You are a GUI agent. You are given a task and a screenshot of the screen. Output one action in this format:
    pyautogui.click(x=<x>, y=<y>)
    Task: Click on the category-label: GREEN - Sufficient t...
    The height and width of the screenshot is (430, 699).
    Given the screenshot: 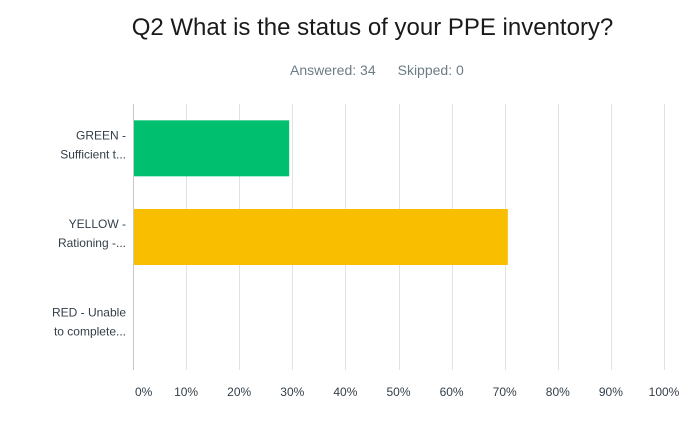 What is the action you would take?
    pyautogui.click(x=93, y=144)
    